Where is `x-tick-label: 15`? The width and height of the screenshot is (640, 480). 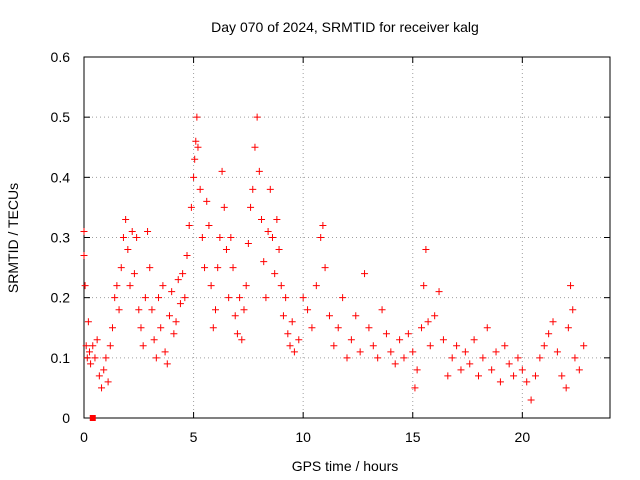 x-tick-label: 15 is located at coordinates (413, 437).